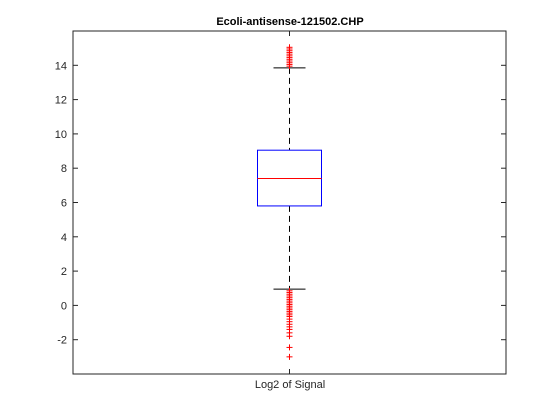 This screenshot has width=560, height=420. What do you see at coordinates (61, 135) in the screenshot?
I see `y-tick-label: 10` at bounding box center [61, 135].